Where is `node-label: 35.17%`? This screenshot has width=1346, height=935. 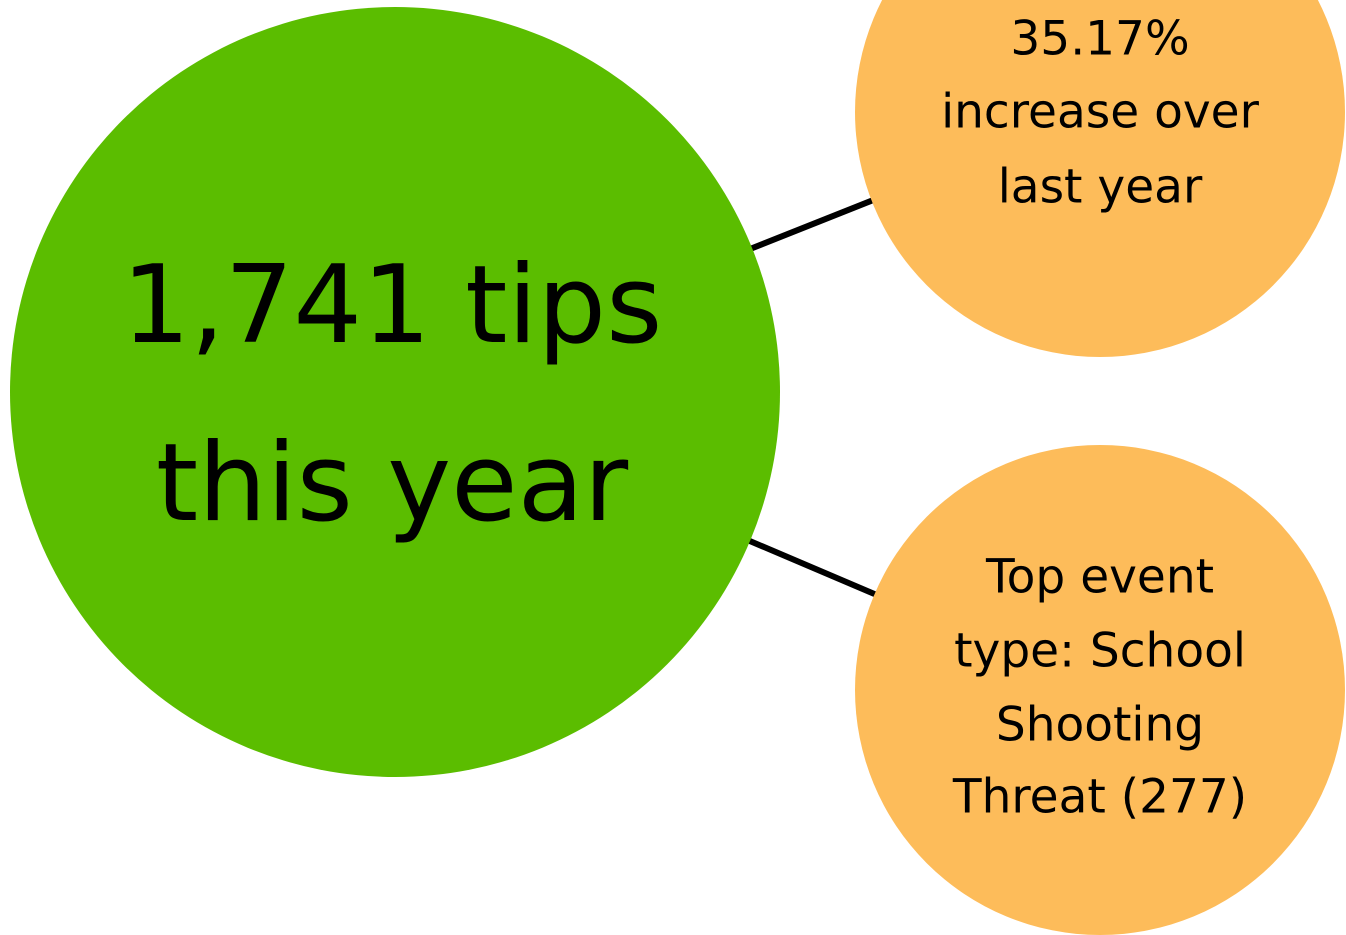
node-label: 35.17% is located at coordinates (1099, 39).